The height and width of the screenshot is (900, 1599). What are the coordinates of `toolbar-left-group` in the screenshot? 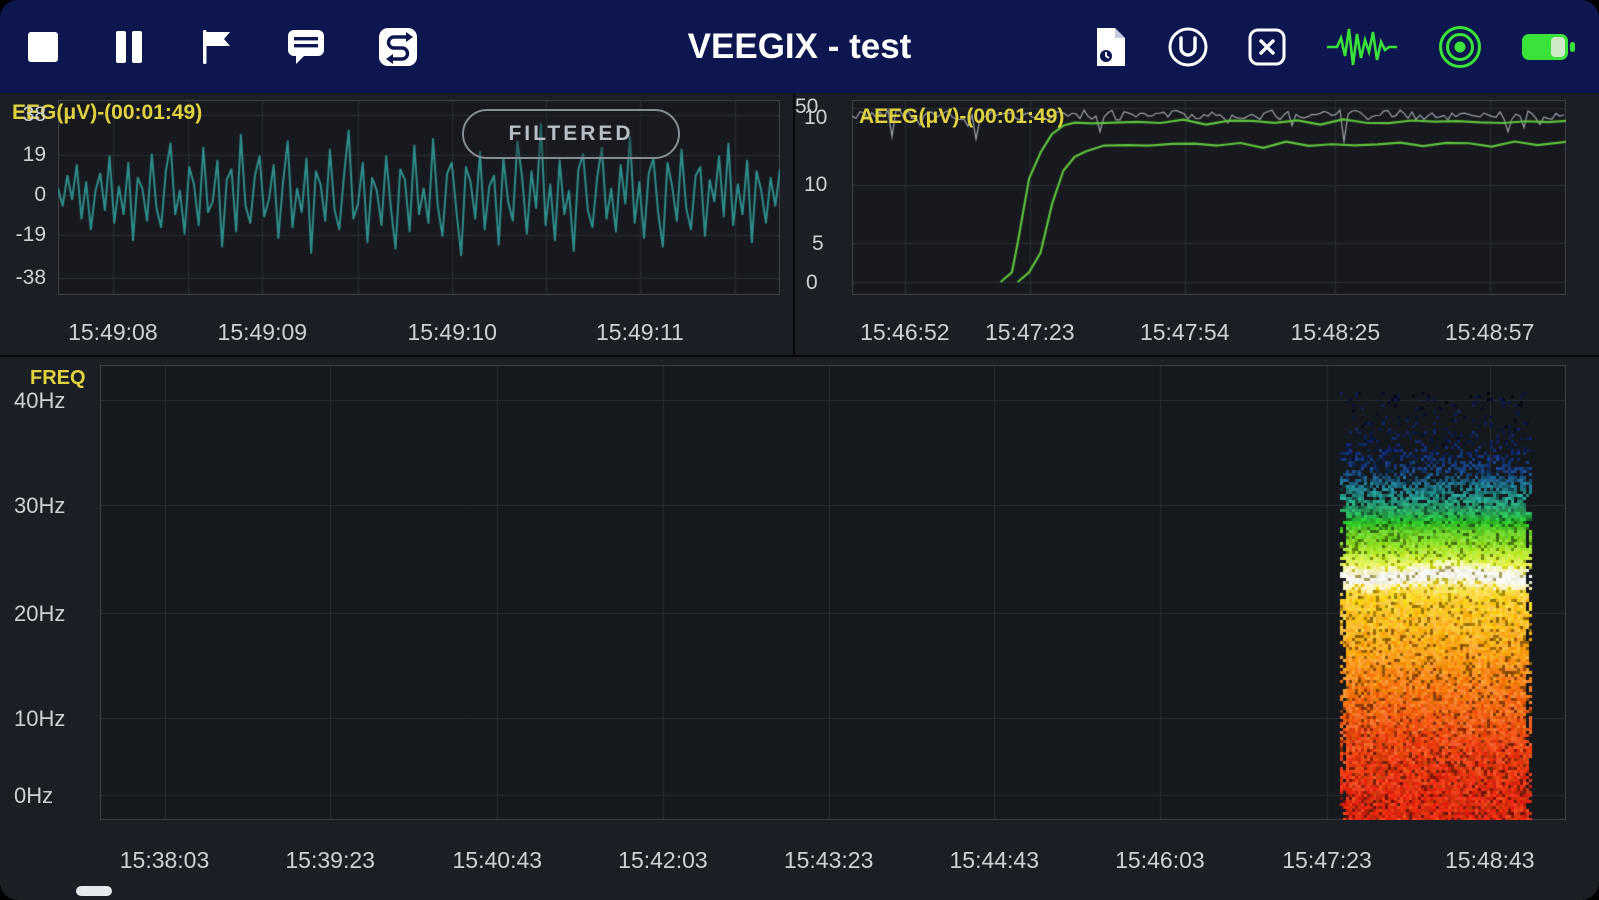 It's located at (222, 46).